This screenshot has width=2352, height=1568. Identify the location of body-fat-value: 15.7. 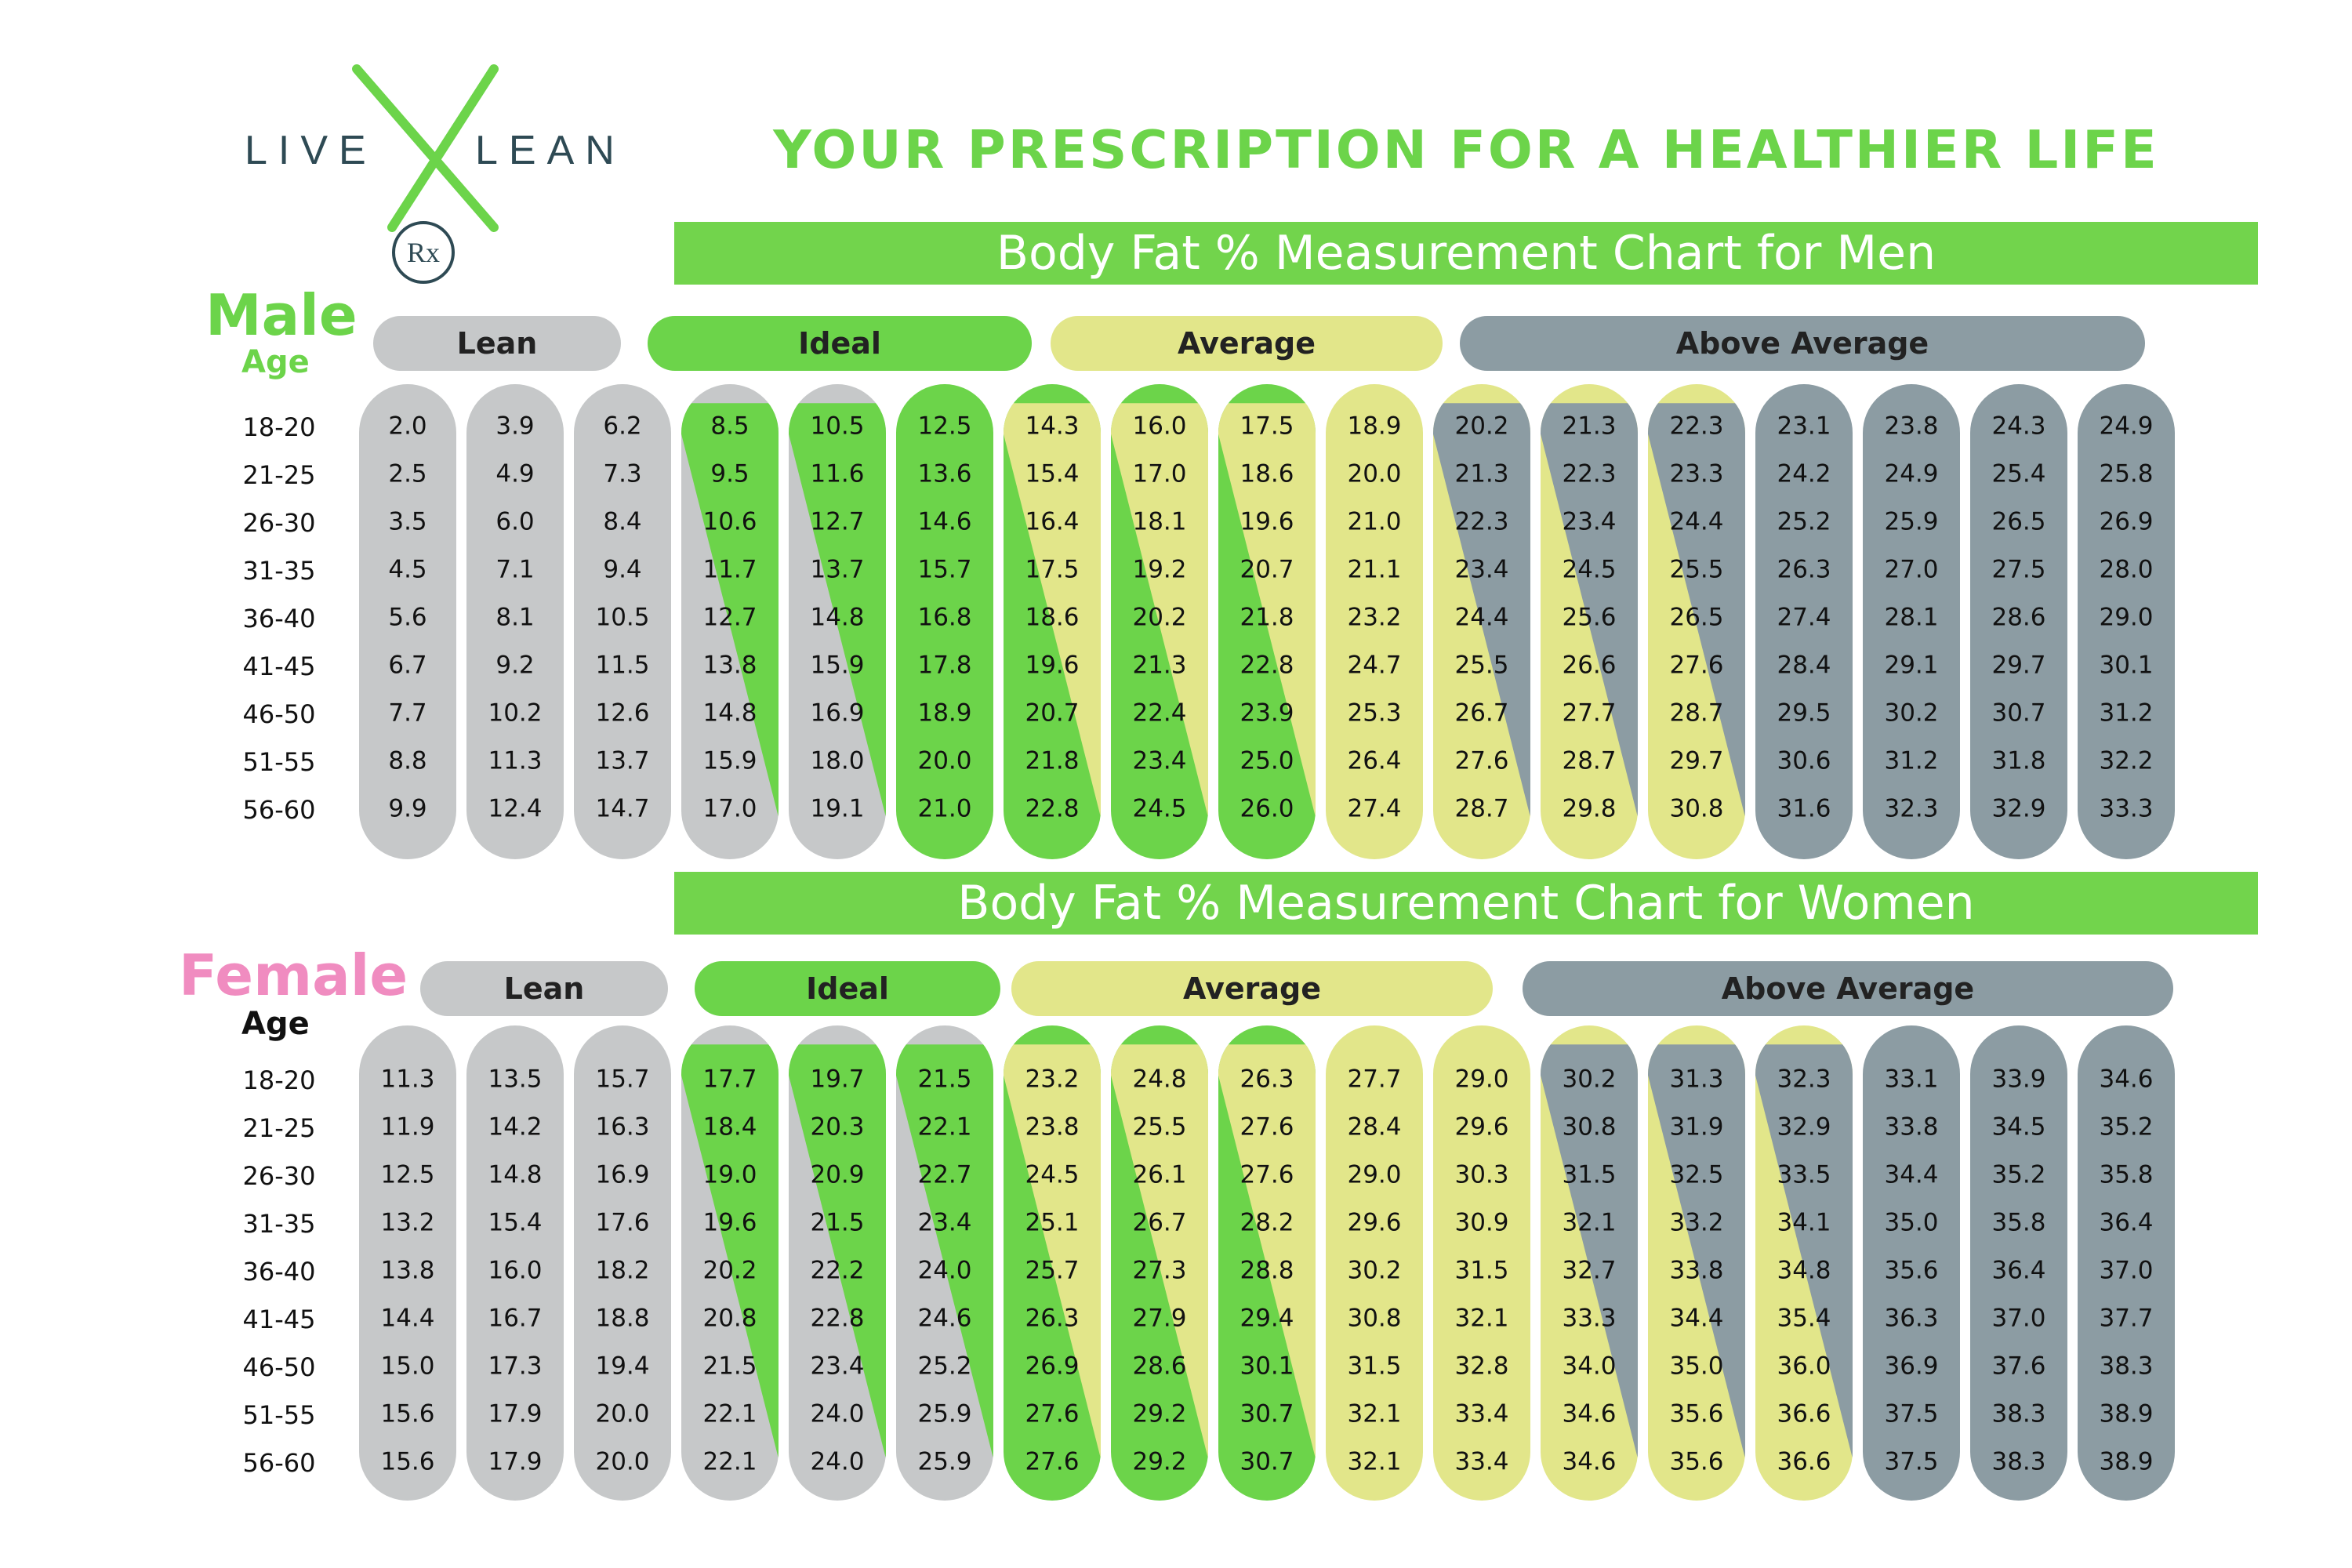
(622, 1079).